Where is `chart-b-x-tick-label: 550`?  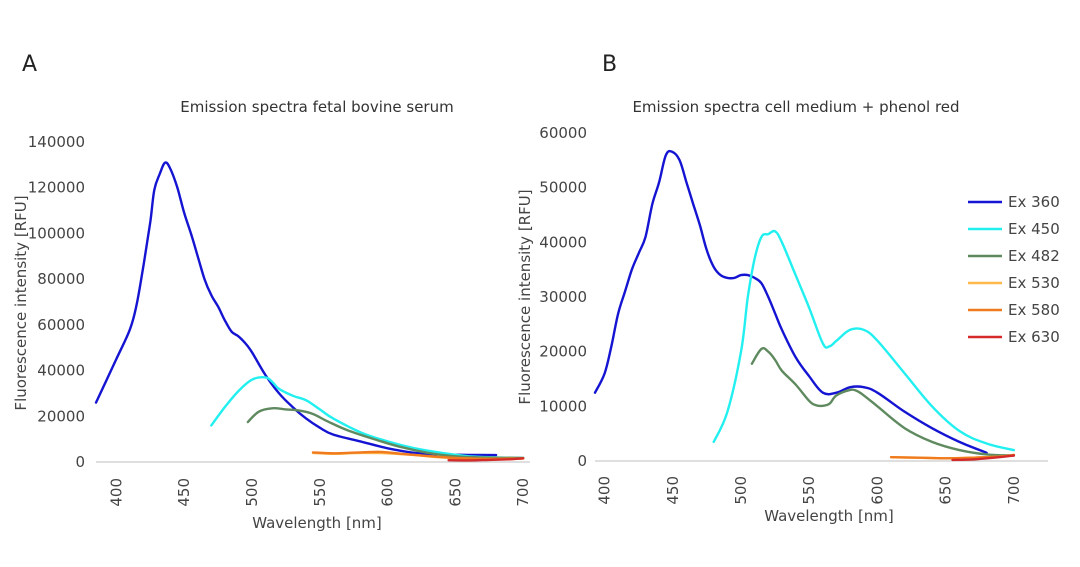 chart-b-x-tick-label: 550 is located at coordinates (809, 490).